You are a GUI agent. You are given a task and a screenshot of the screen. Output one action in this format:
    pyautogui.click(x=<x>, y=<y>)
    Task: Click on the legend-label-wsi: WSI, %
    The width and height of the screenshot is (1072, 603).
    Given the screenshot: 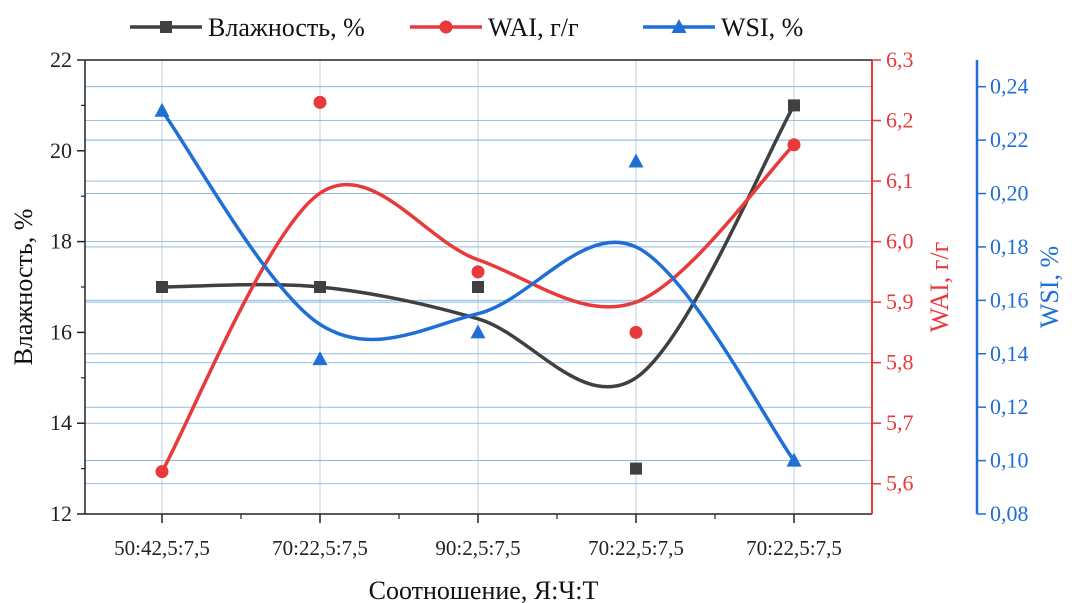 What is the action you would take?
    pyautogui.click(x=762, y=27)
    